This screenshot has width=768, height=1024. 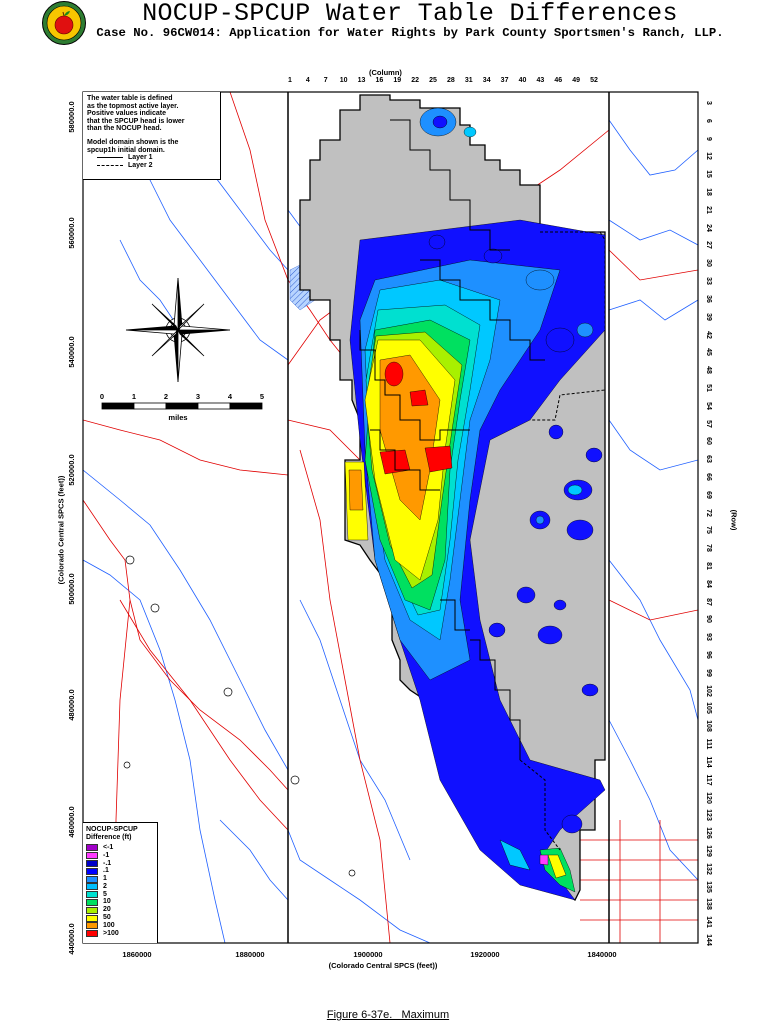 I want to click on legend-entry: 1, so click(x=120, y=879).